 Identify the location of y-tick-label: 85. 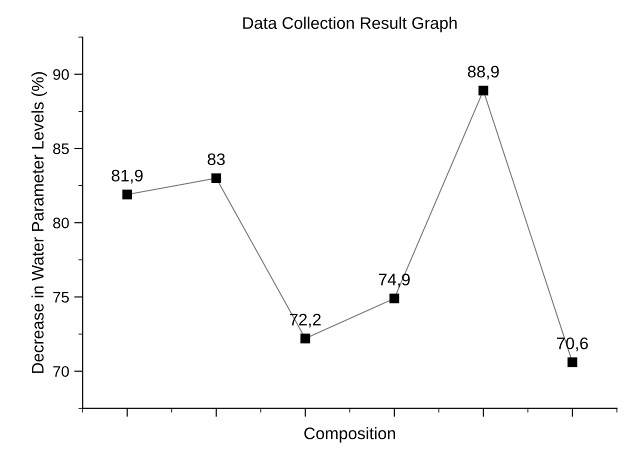
(61, 148).